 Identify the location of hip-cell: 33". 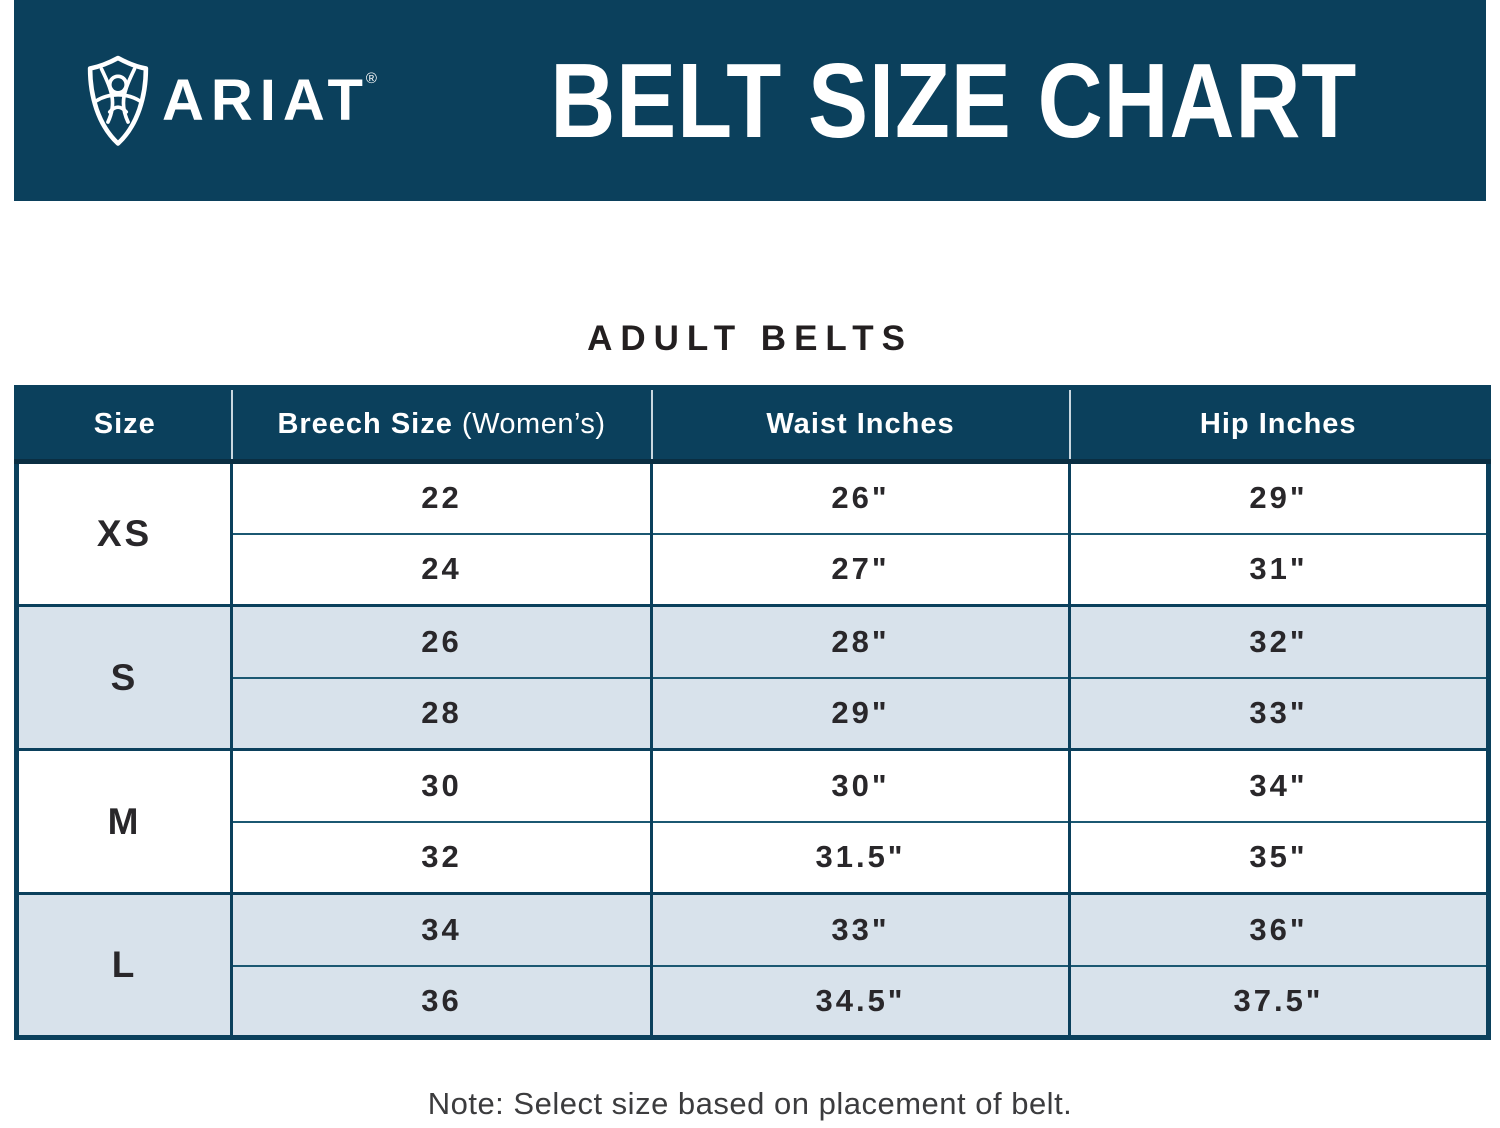
(1279, 713).